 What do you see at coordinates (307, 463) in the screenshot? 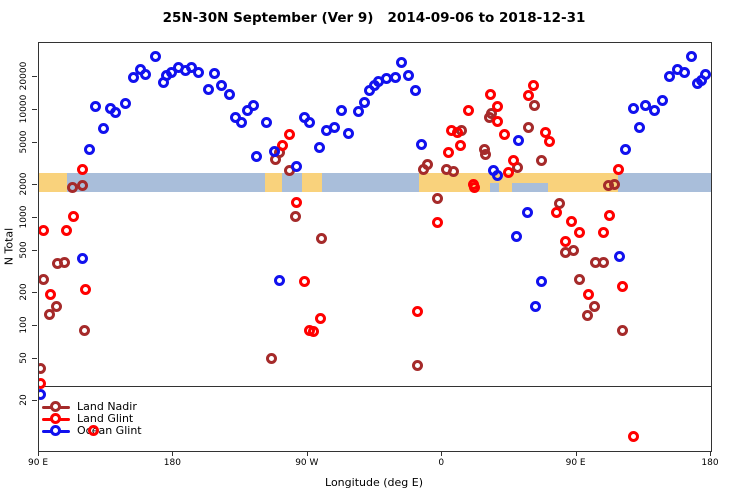
I see `x-axis-tick-label: 90 W` at bounding box center [307, 463].